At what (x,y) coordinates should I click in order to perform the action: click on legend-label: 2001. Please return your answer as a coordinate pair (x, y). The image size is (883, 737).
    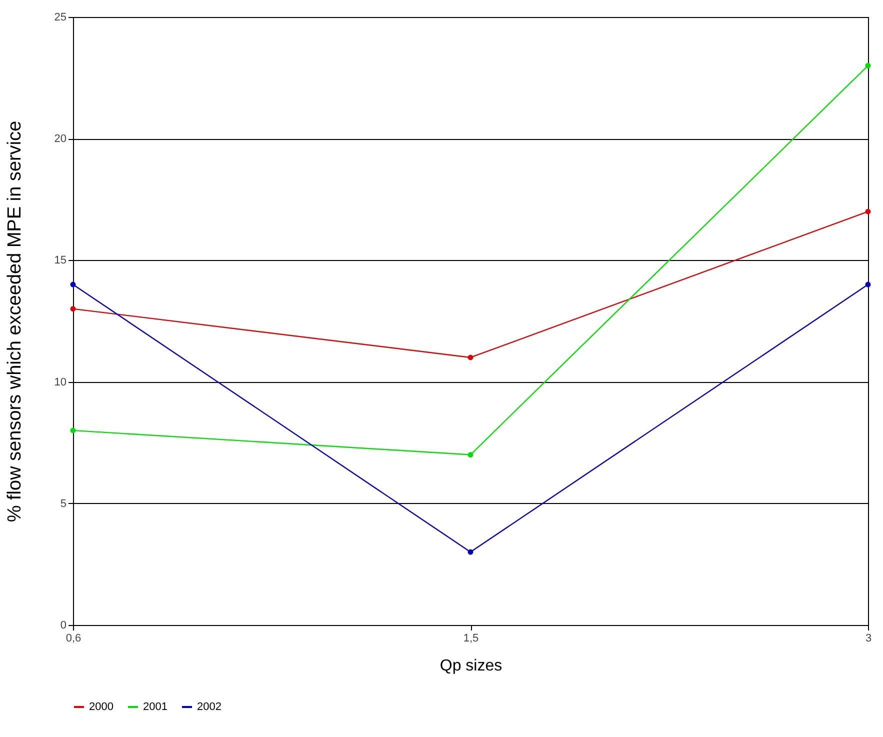
    Looking at the image, I should click on (155, 707).